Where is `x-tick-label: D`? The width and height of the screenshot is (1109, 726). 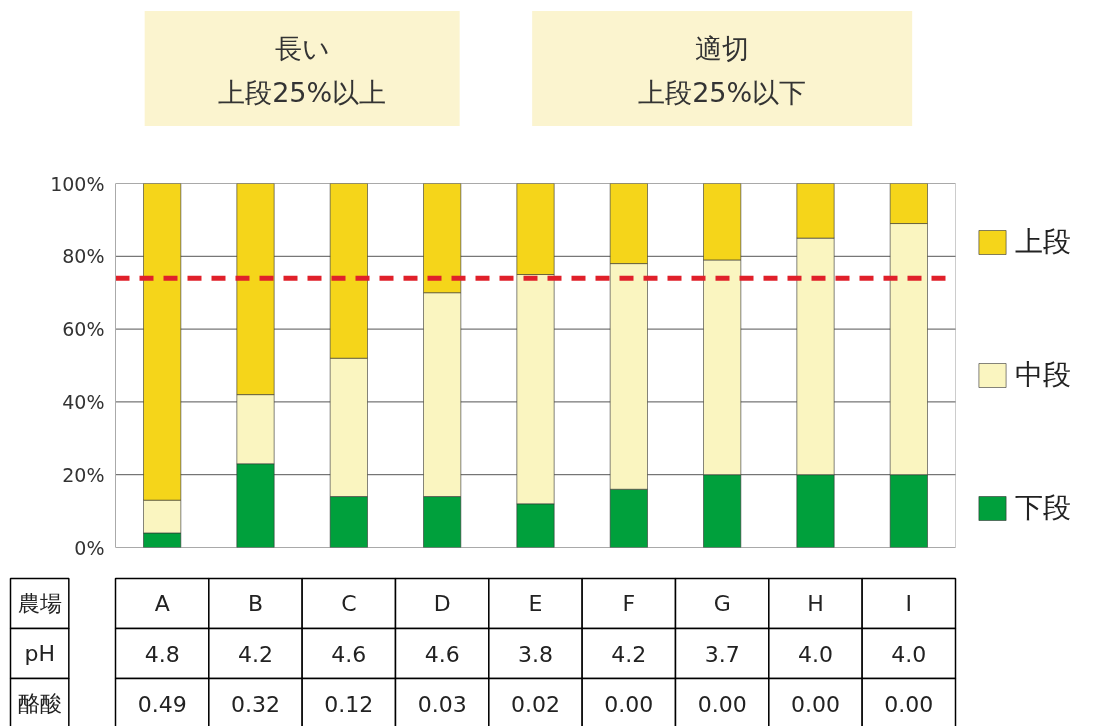
x-tick-label: D is located at coordinates (442, 603).